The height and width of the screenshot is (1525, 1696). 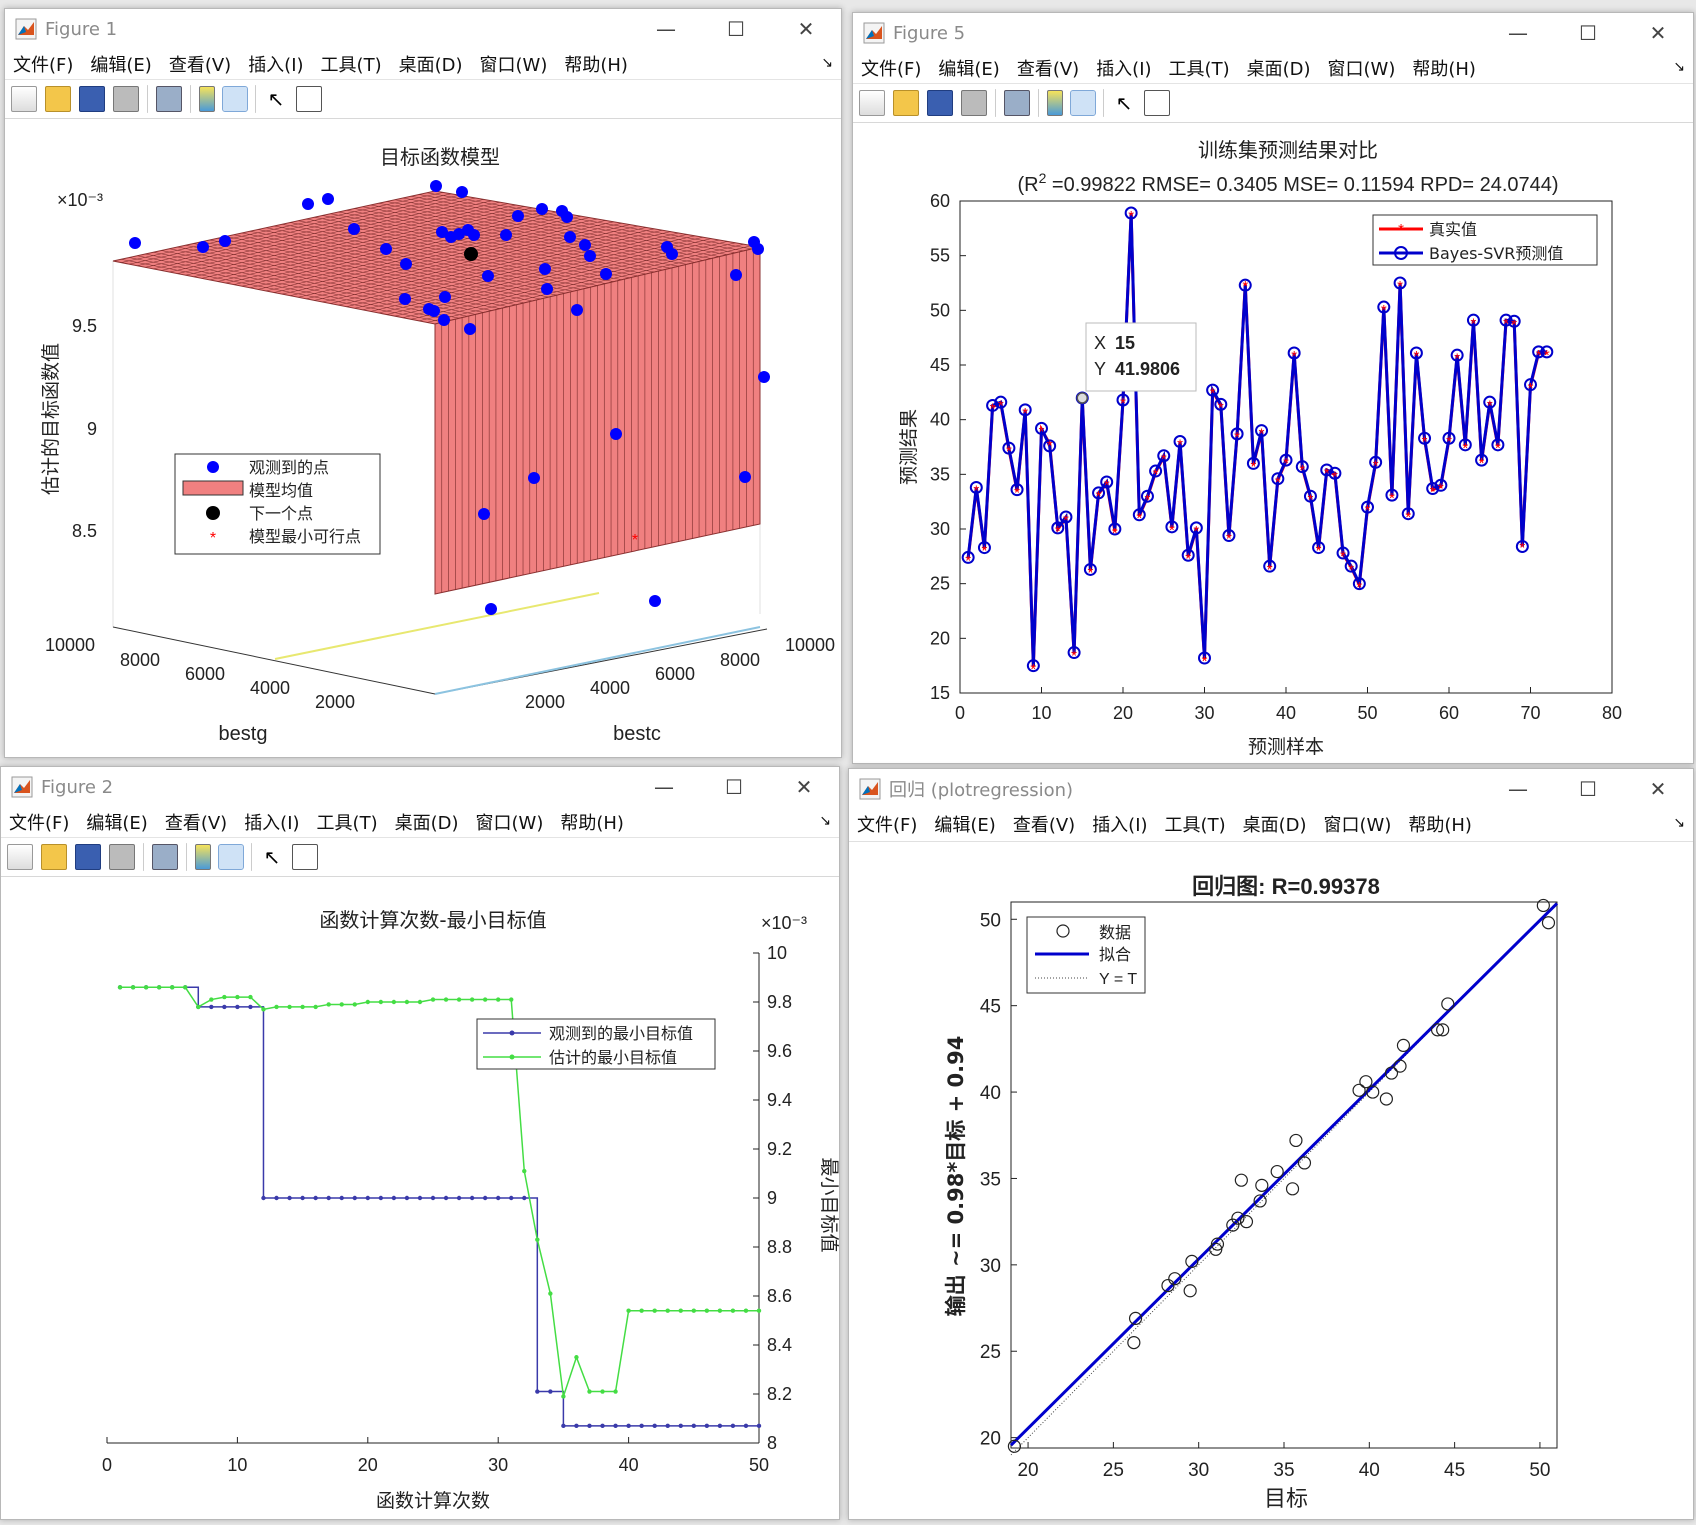 What do you see at coordinates (1086, 955) in the screenshot?
I see `legend: 数据 拟合 Y = T` at bounding box center [1086, 955].